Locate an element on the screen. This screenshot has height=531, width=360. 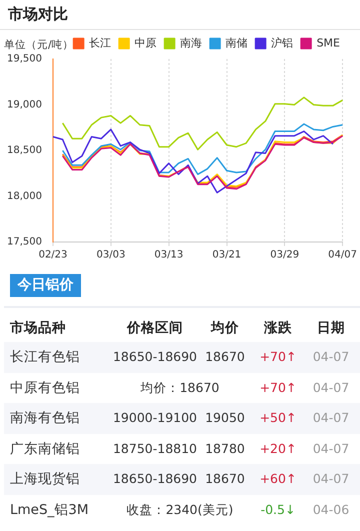
y-axis-title: 单位（元/吨） is located at coordinates (39, 45).